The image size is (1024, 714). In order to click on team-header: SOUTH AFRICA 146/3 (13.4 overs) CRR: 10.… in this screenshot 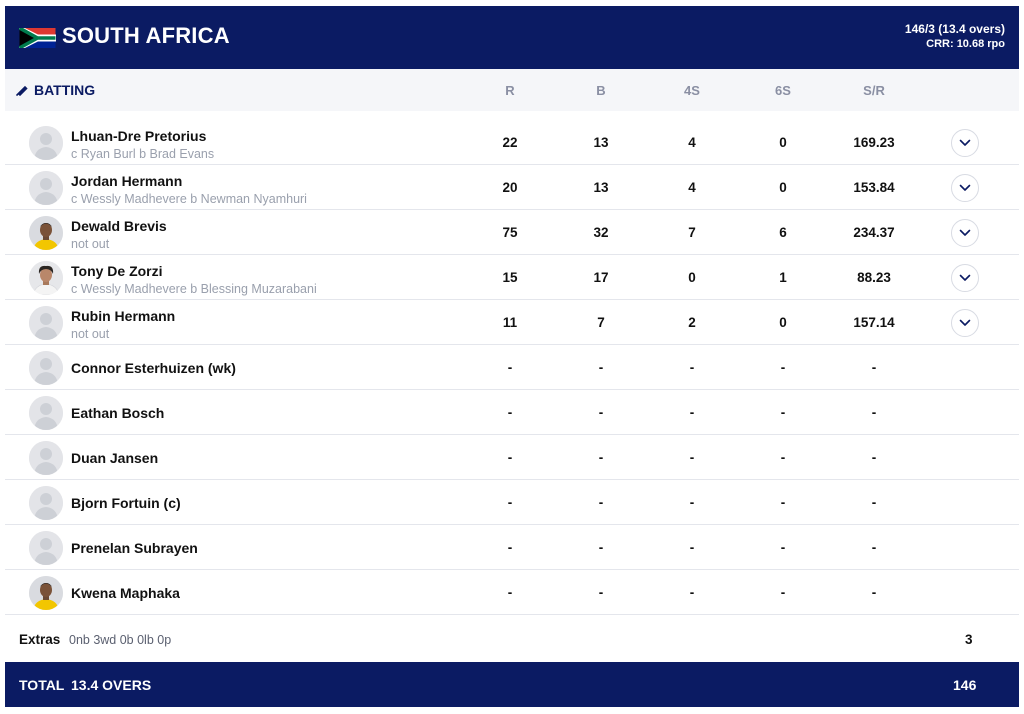, I will do `click(512, 37)`.